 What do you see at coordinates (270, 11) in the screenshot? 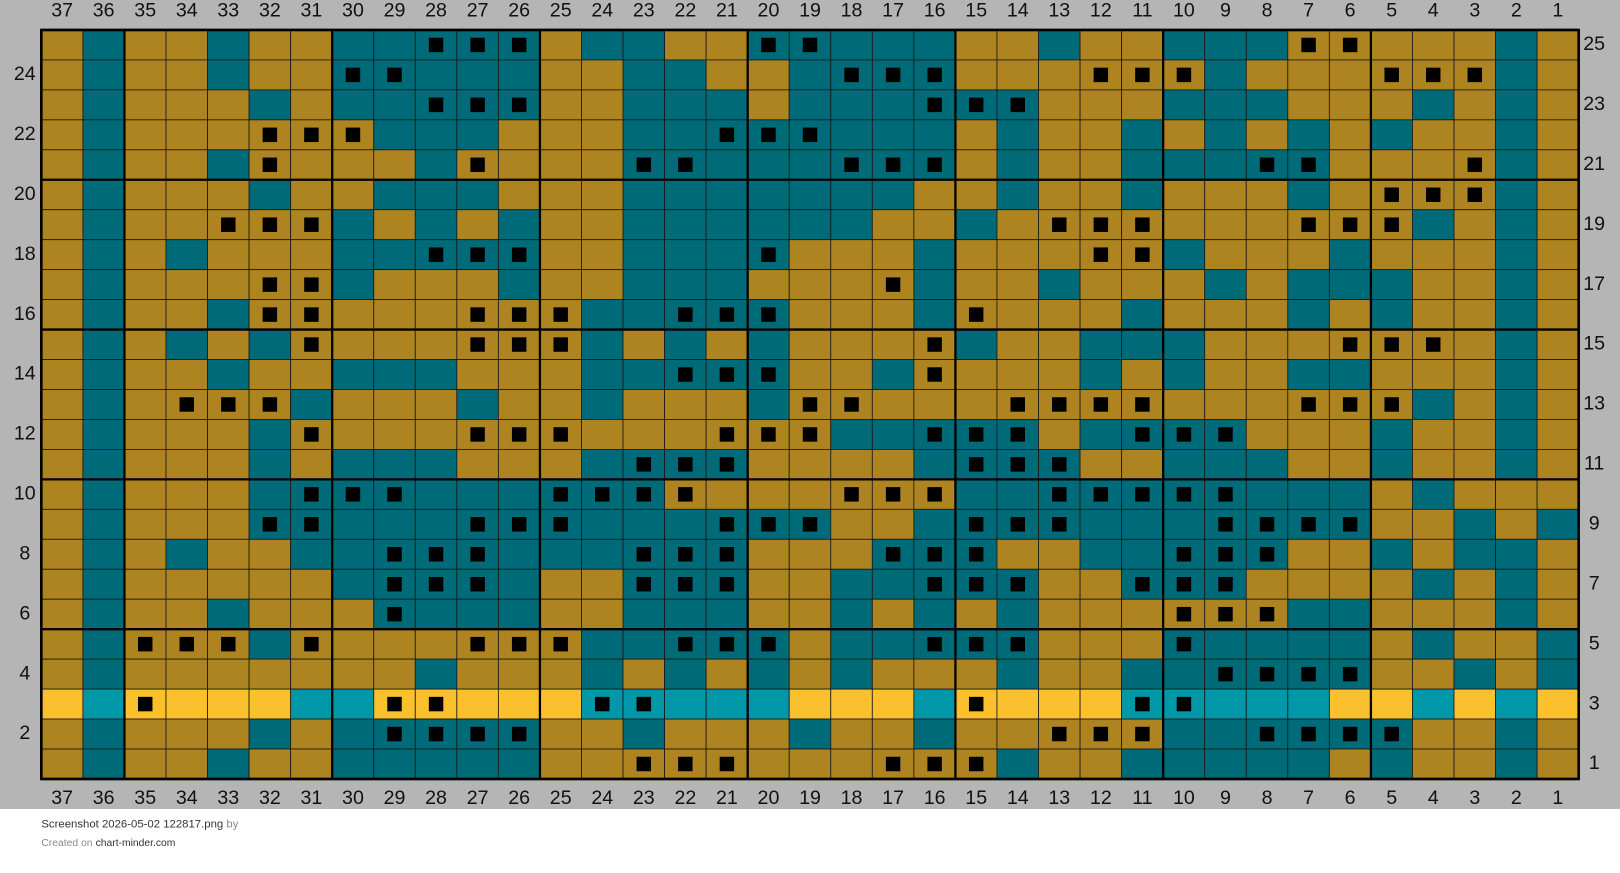
I see `column-number-top: 32` at bounding box center [270, 11].